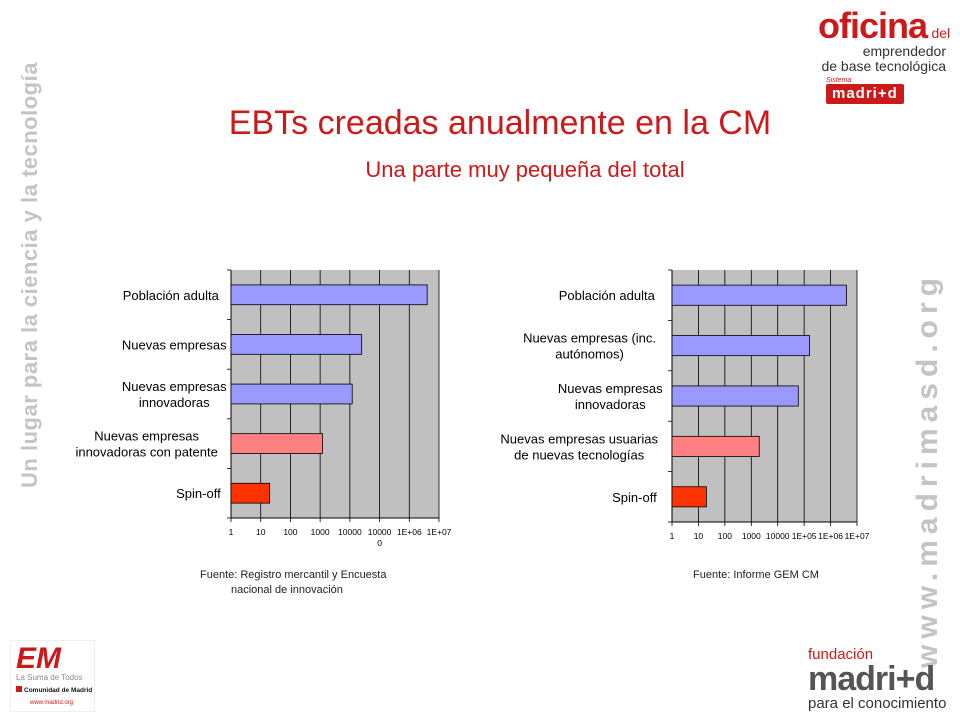 This screenshot has height=720, width=960. What do you see at coordinates (287, 590) in the screenshot?
I see `source-chart-1-line2: nacional de innovación` at bounding box center [287, 590].